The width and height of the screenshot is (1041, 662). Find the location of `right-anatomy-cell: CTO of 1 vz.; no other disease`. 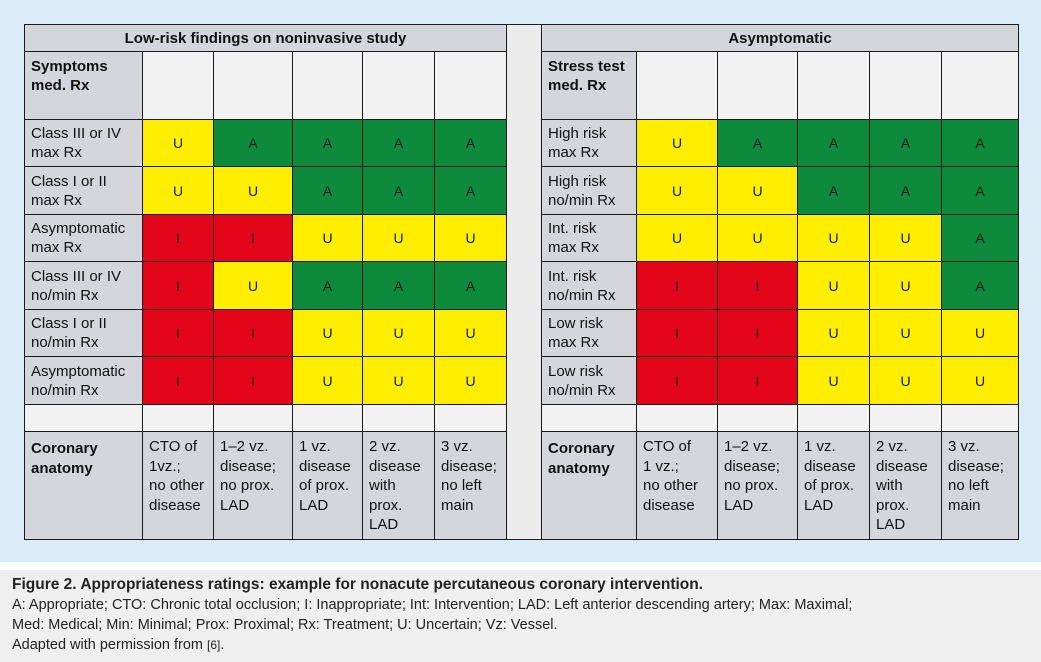

right-anatomy-cell: CTO of 1 vz.; no other disease is located at coordinates (677, 485).